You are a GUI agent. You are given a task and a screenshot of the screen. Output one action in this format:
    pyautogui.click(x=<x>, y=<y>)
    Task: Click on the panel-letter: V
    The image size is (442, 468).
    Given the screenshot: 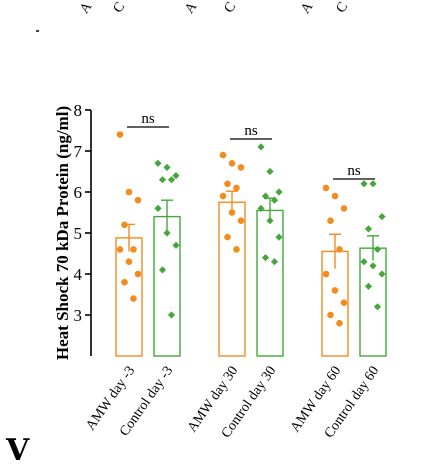 What is the action you would take?
    pyautogui.click(x=18, y=450)
    